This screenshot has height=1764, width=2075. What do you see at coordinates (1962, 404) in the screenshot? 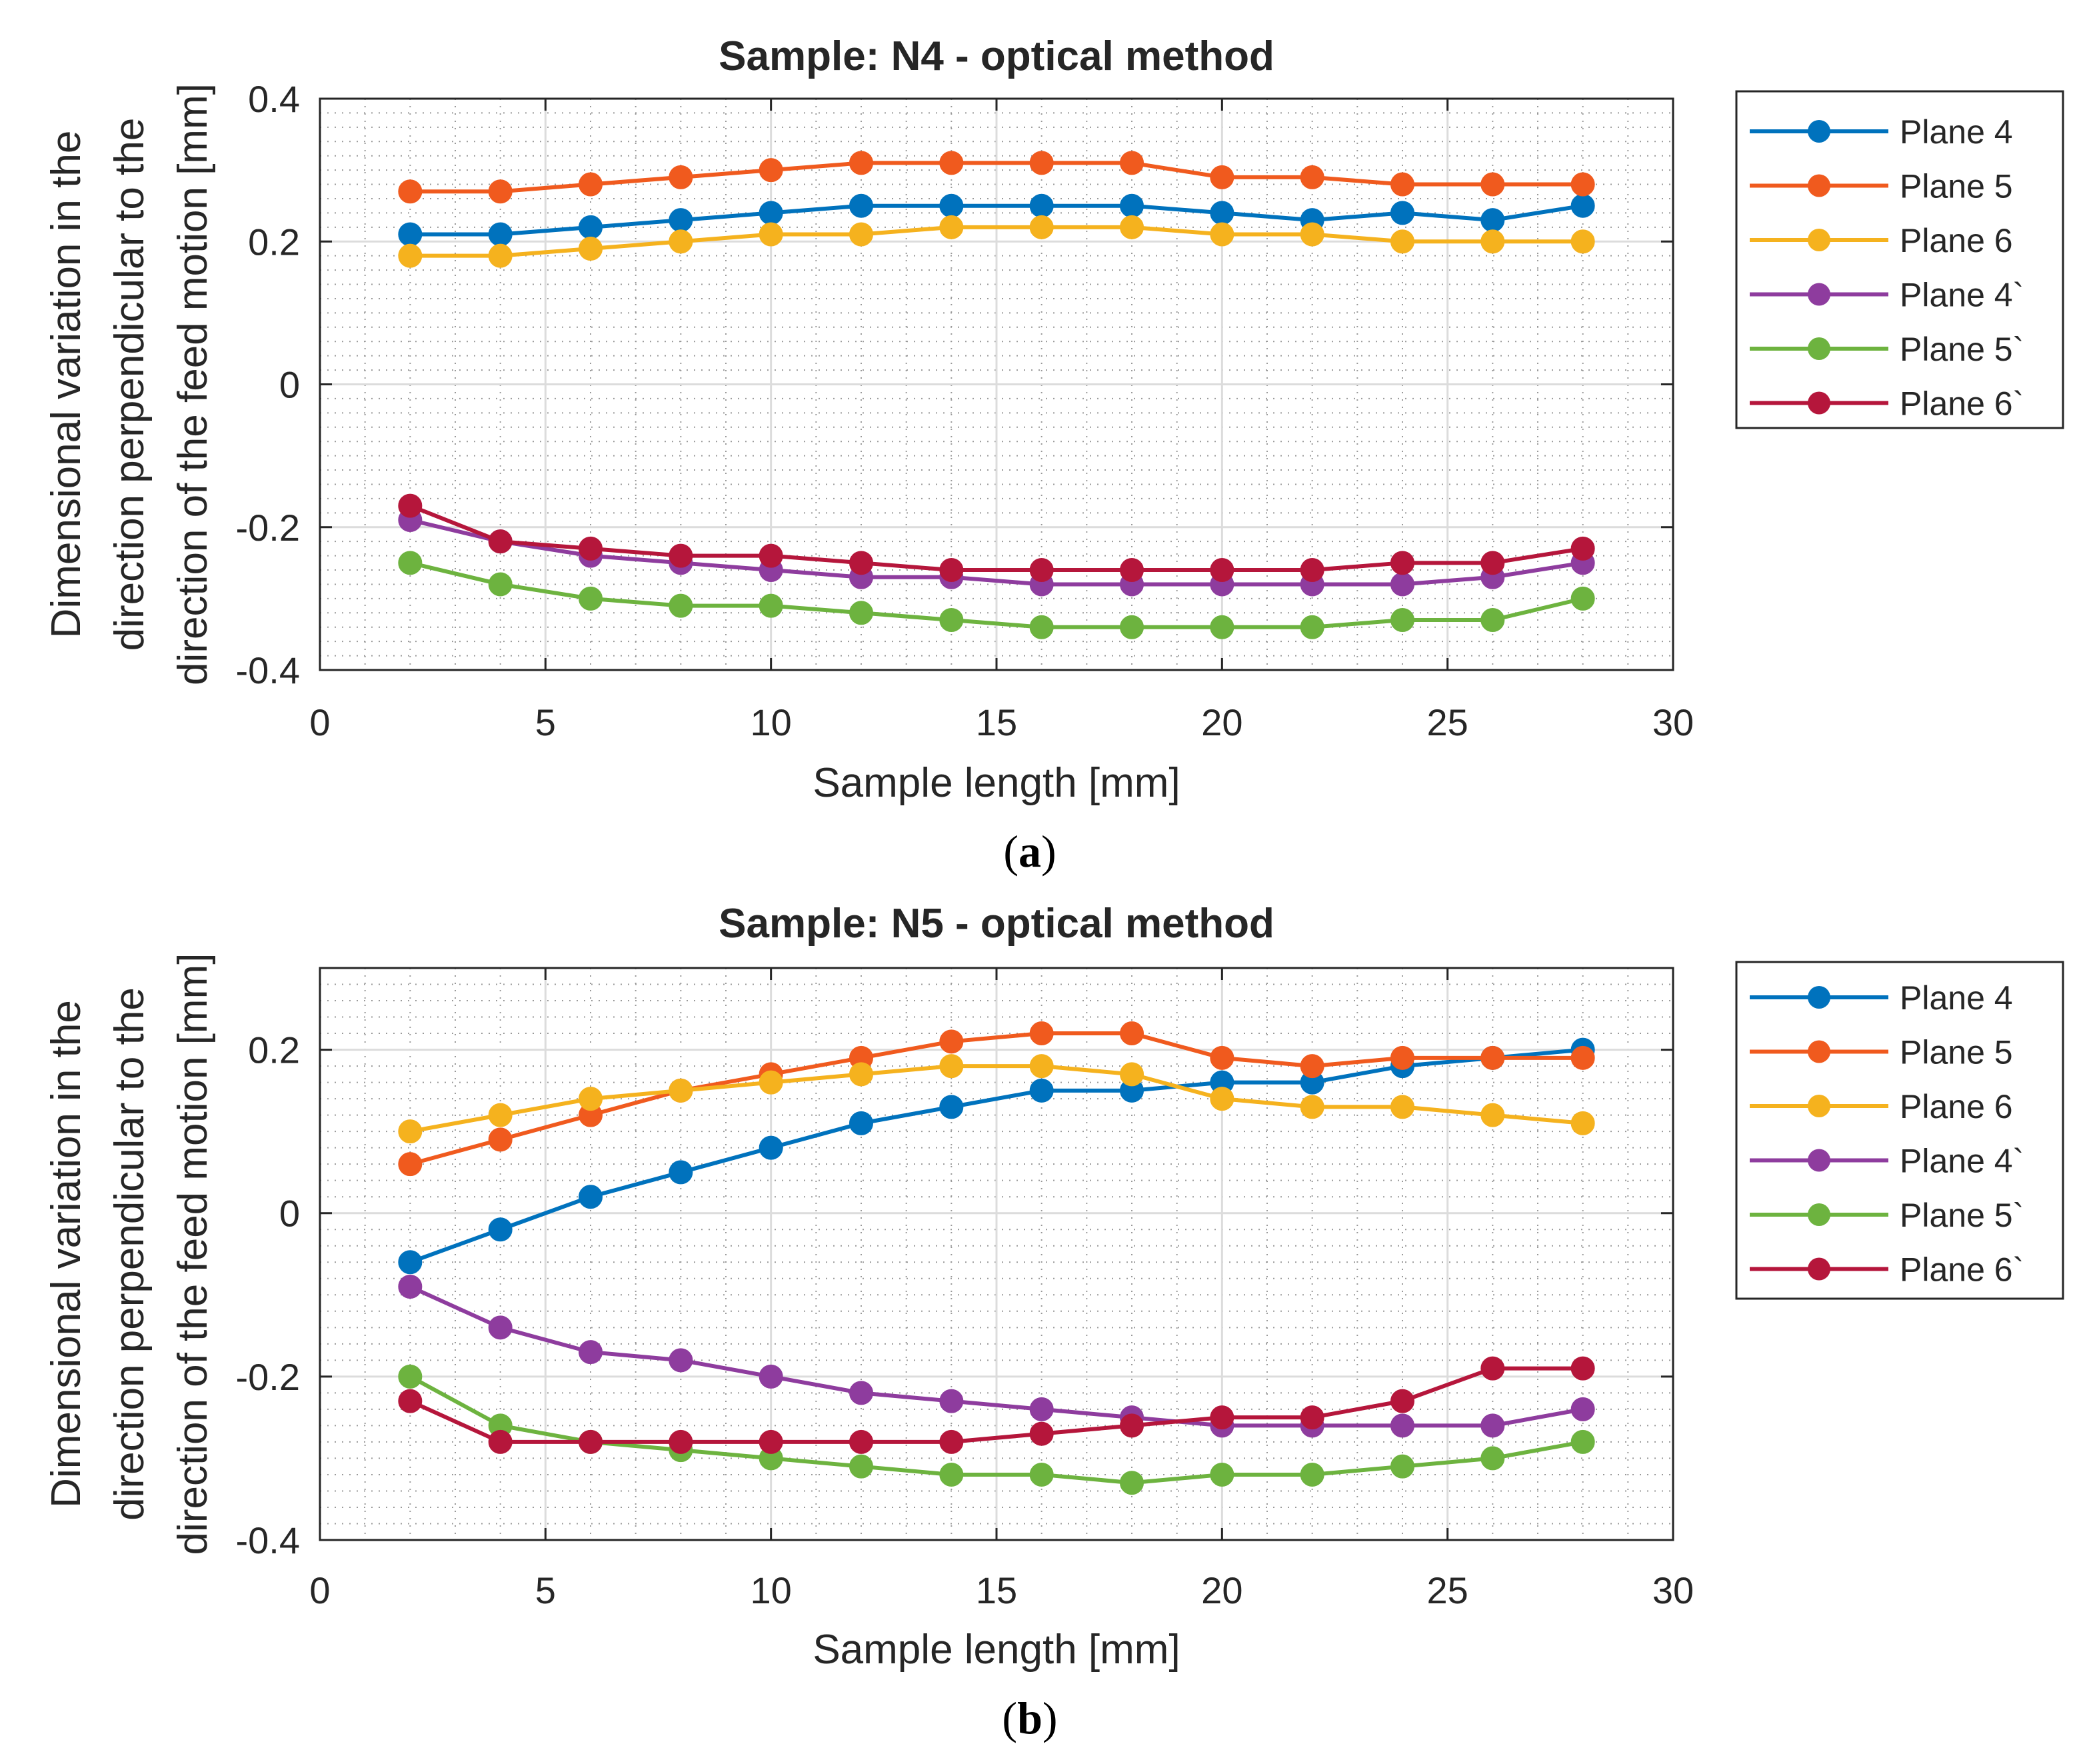
I see `legend-label: Plane 6`` at bounding box center [1962, 404].